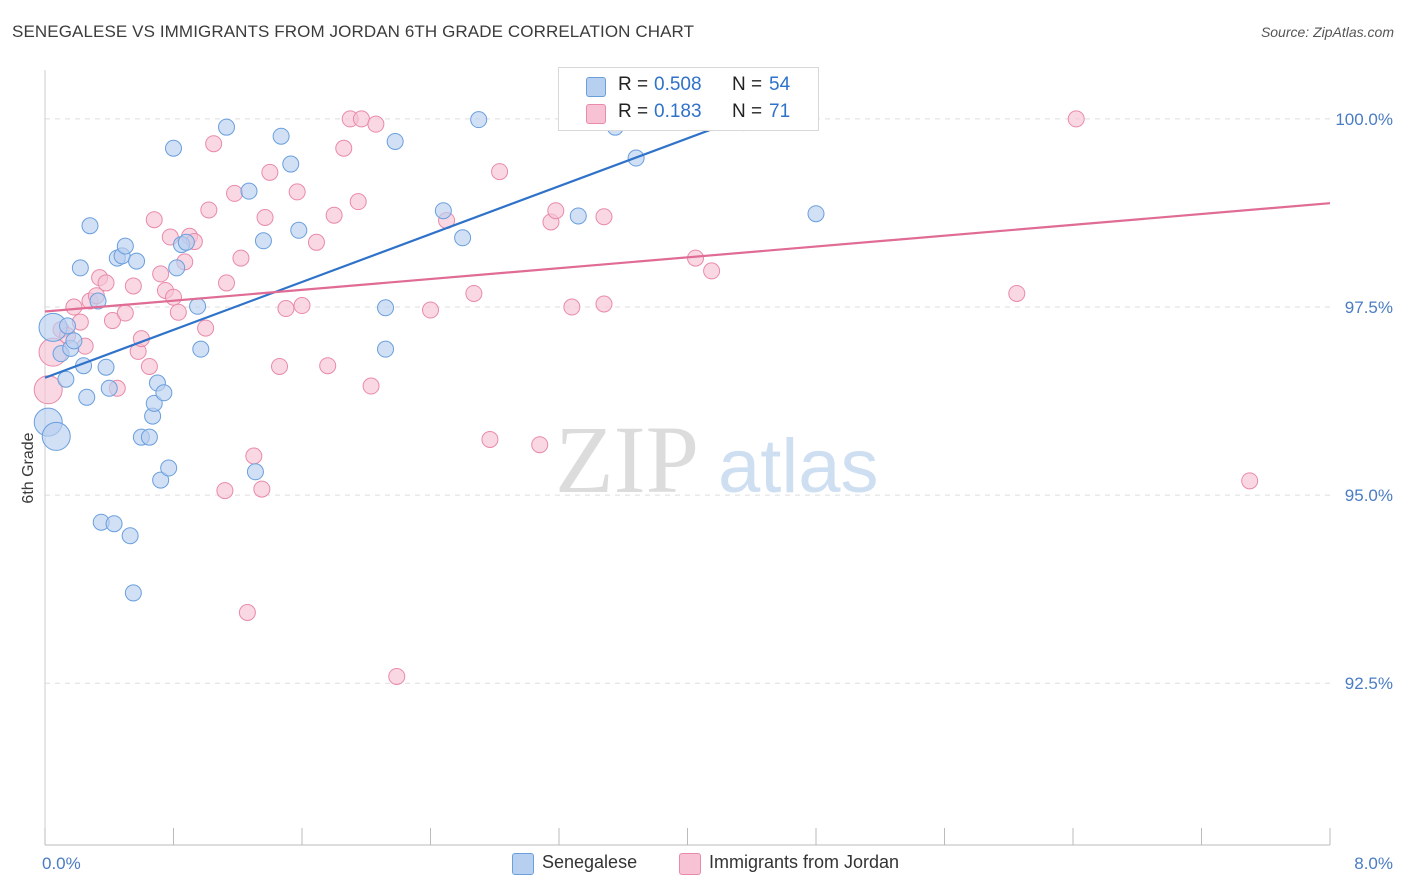  I want to click on legend-row-senegalese: R = 0.508 N = 54, so click(688, 86).